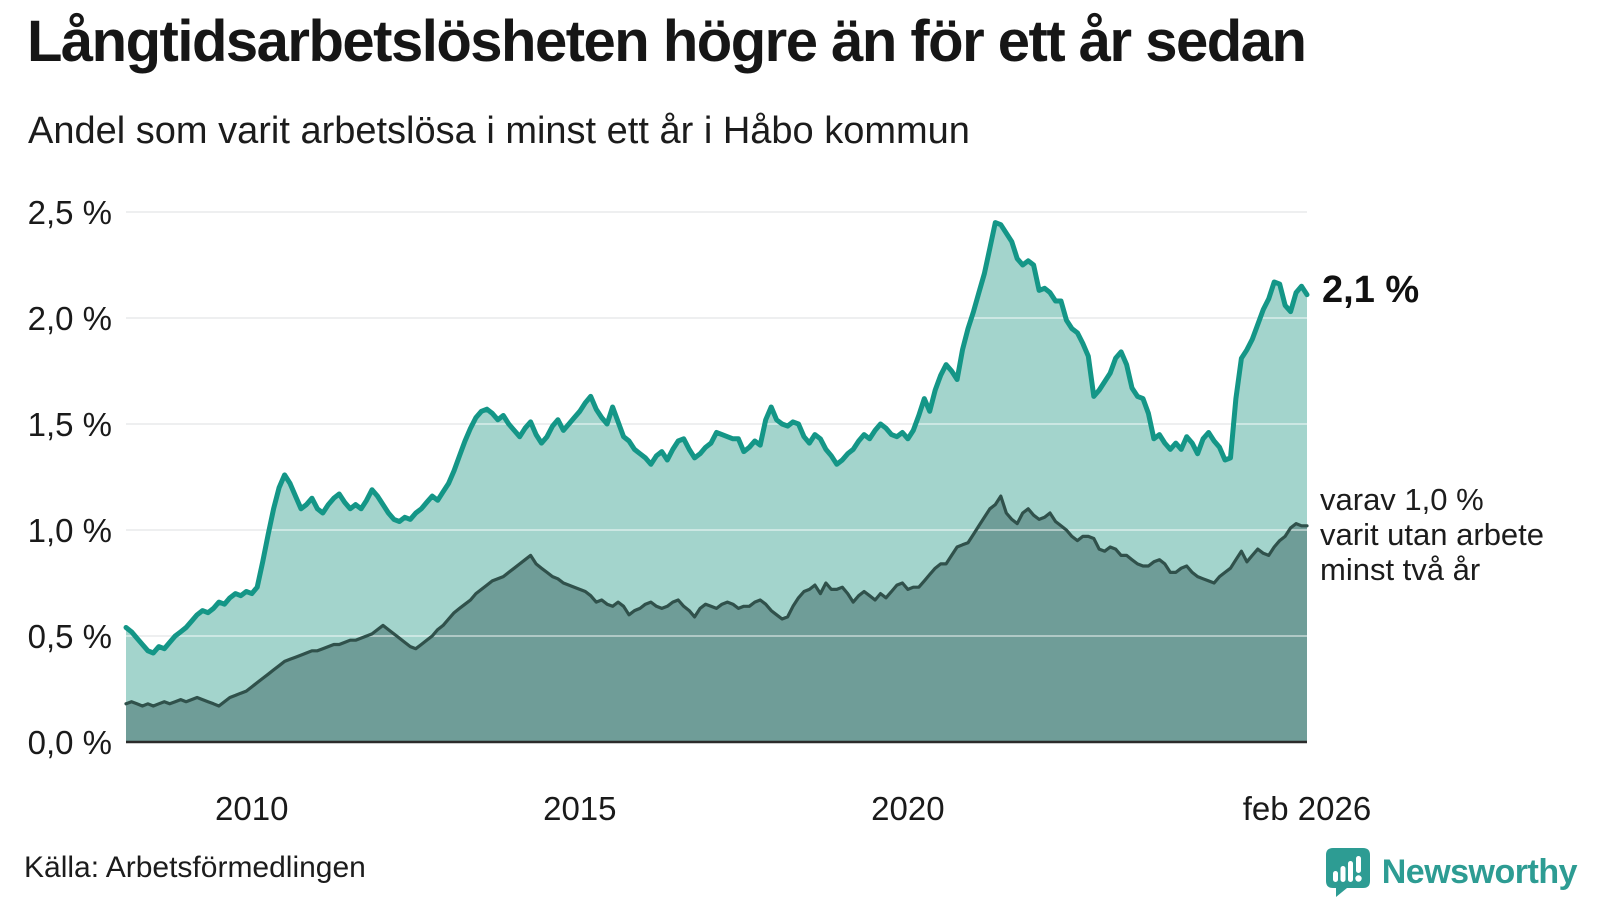  What do you see at coordinates (70, 212) in the screenshot?
I see `y-axis-tick-label: 2,5 %` at bounding box center [70, 212].